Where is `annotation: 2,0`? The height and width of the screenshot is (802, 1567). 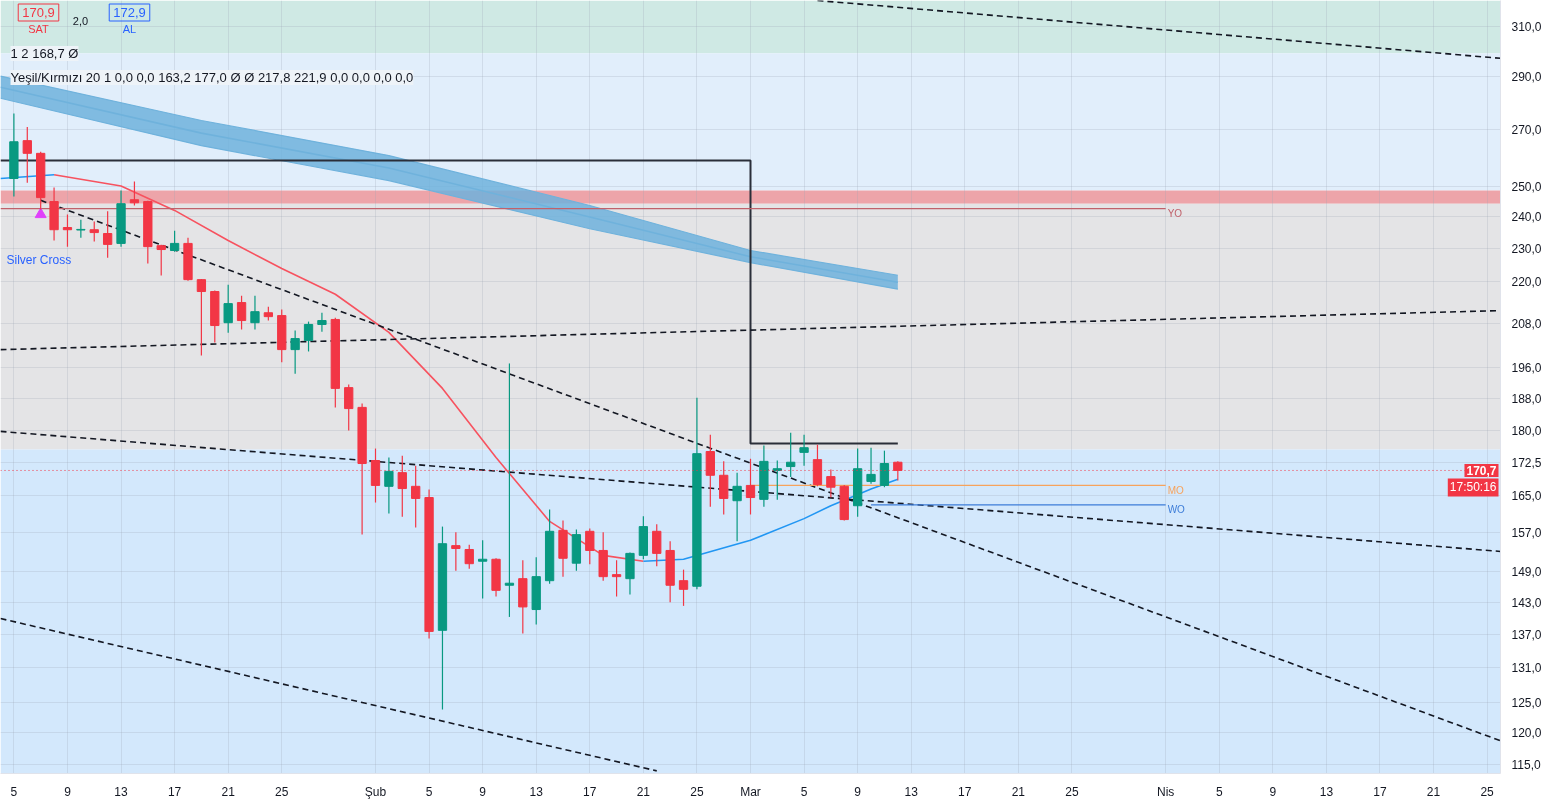 annotation: 2,0 is located at coordinates (80, 20).